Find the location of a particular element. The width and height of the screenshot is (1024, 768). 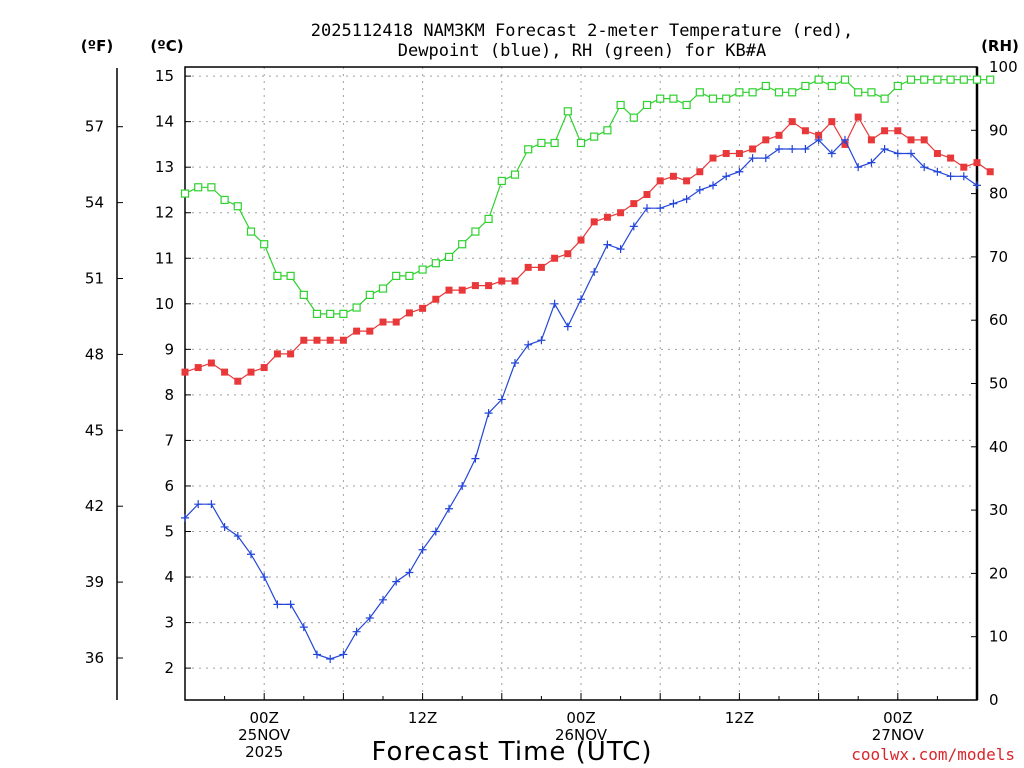

chart-title-line-2: Dewpoint (blue), RH (green) for KB#A is located at coordinates (582, 51).